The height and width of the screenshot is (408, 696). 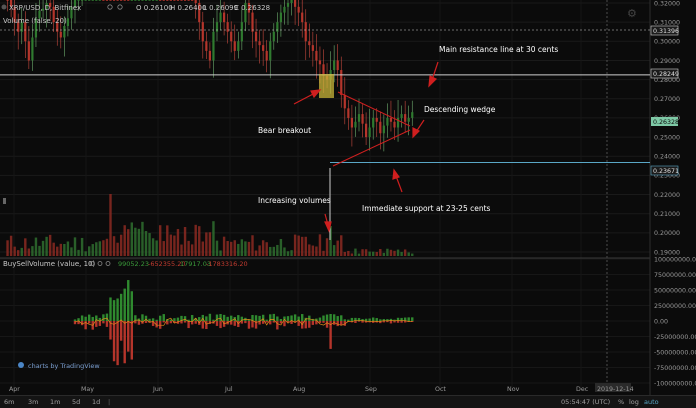 What do you see at coordinates (252, 8) in the screenshot?
I see `ohlc-close: C 0.26328` at bounding box center [252, 8].